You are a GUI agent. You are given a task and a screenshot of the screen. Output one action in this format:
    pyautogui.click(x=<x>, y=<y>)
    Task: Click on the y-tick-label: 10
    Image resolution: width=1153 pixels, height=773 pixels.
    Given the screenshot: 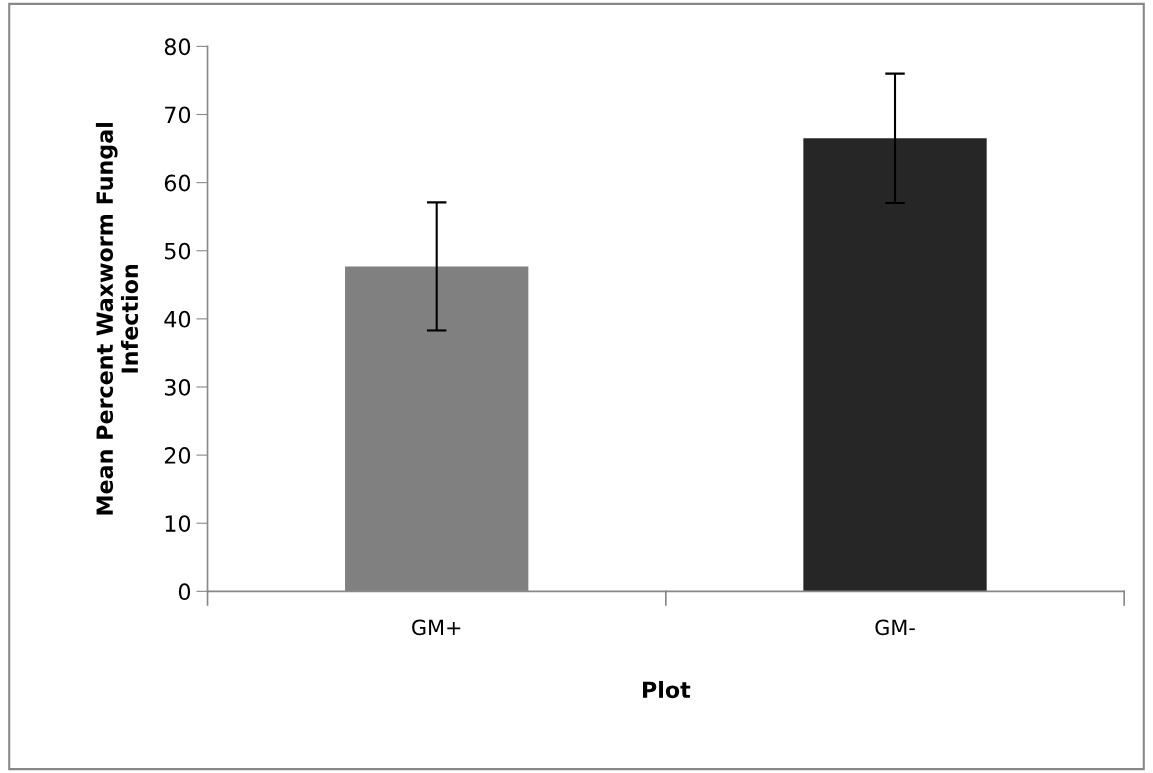 What is the action you would take?
    pyautogui.click(x=178, y=523)
    